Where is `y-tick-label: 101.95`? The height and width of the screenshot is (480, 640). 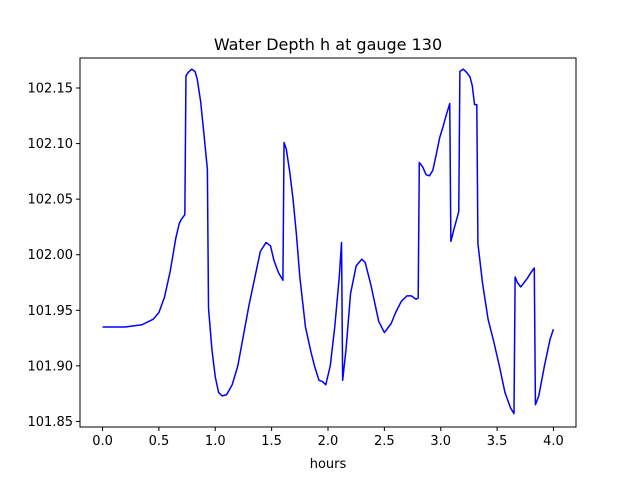
y-tick-label: 101.95 is located at coordinates (51, 311).